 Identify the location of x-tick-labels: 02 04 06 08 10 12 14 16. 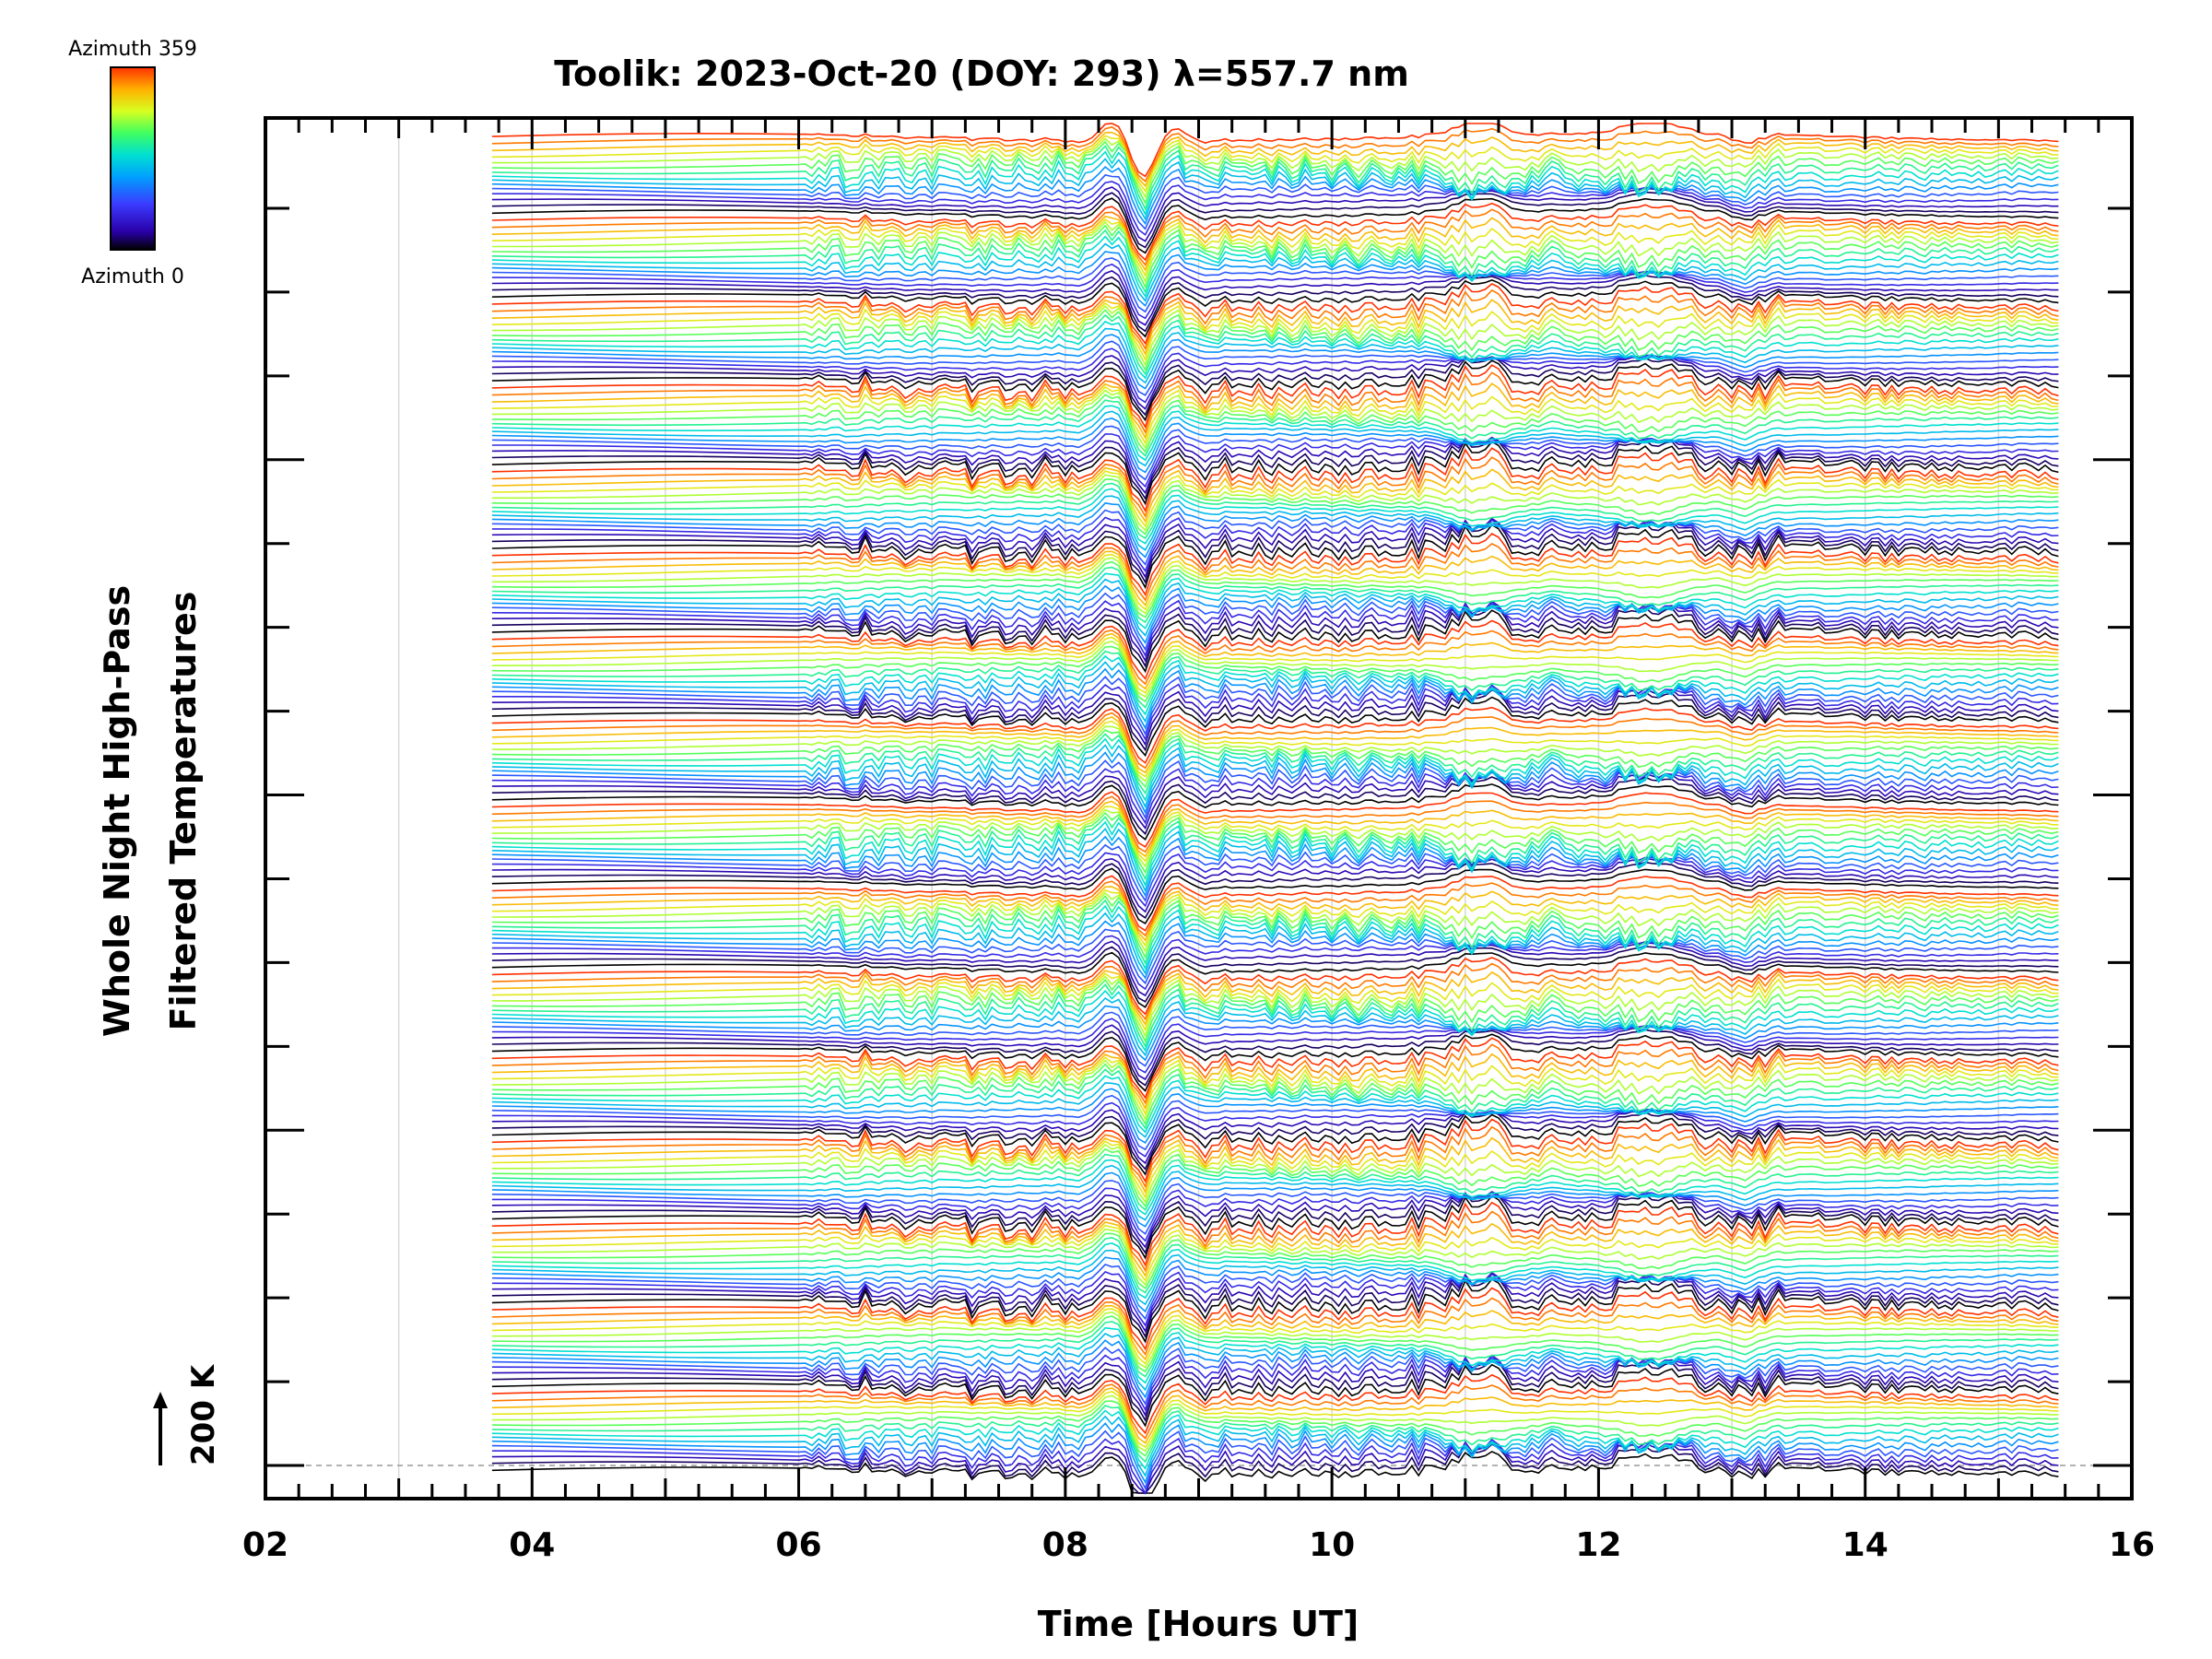
(1198, 1545).